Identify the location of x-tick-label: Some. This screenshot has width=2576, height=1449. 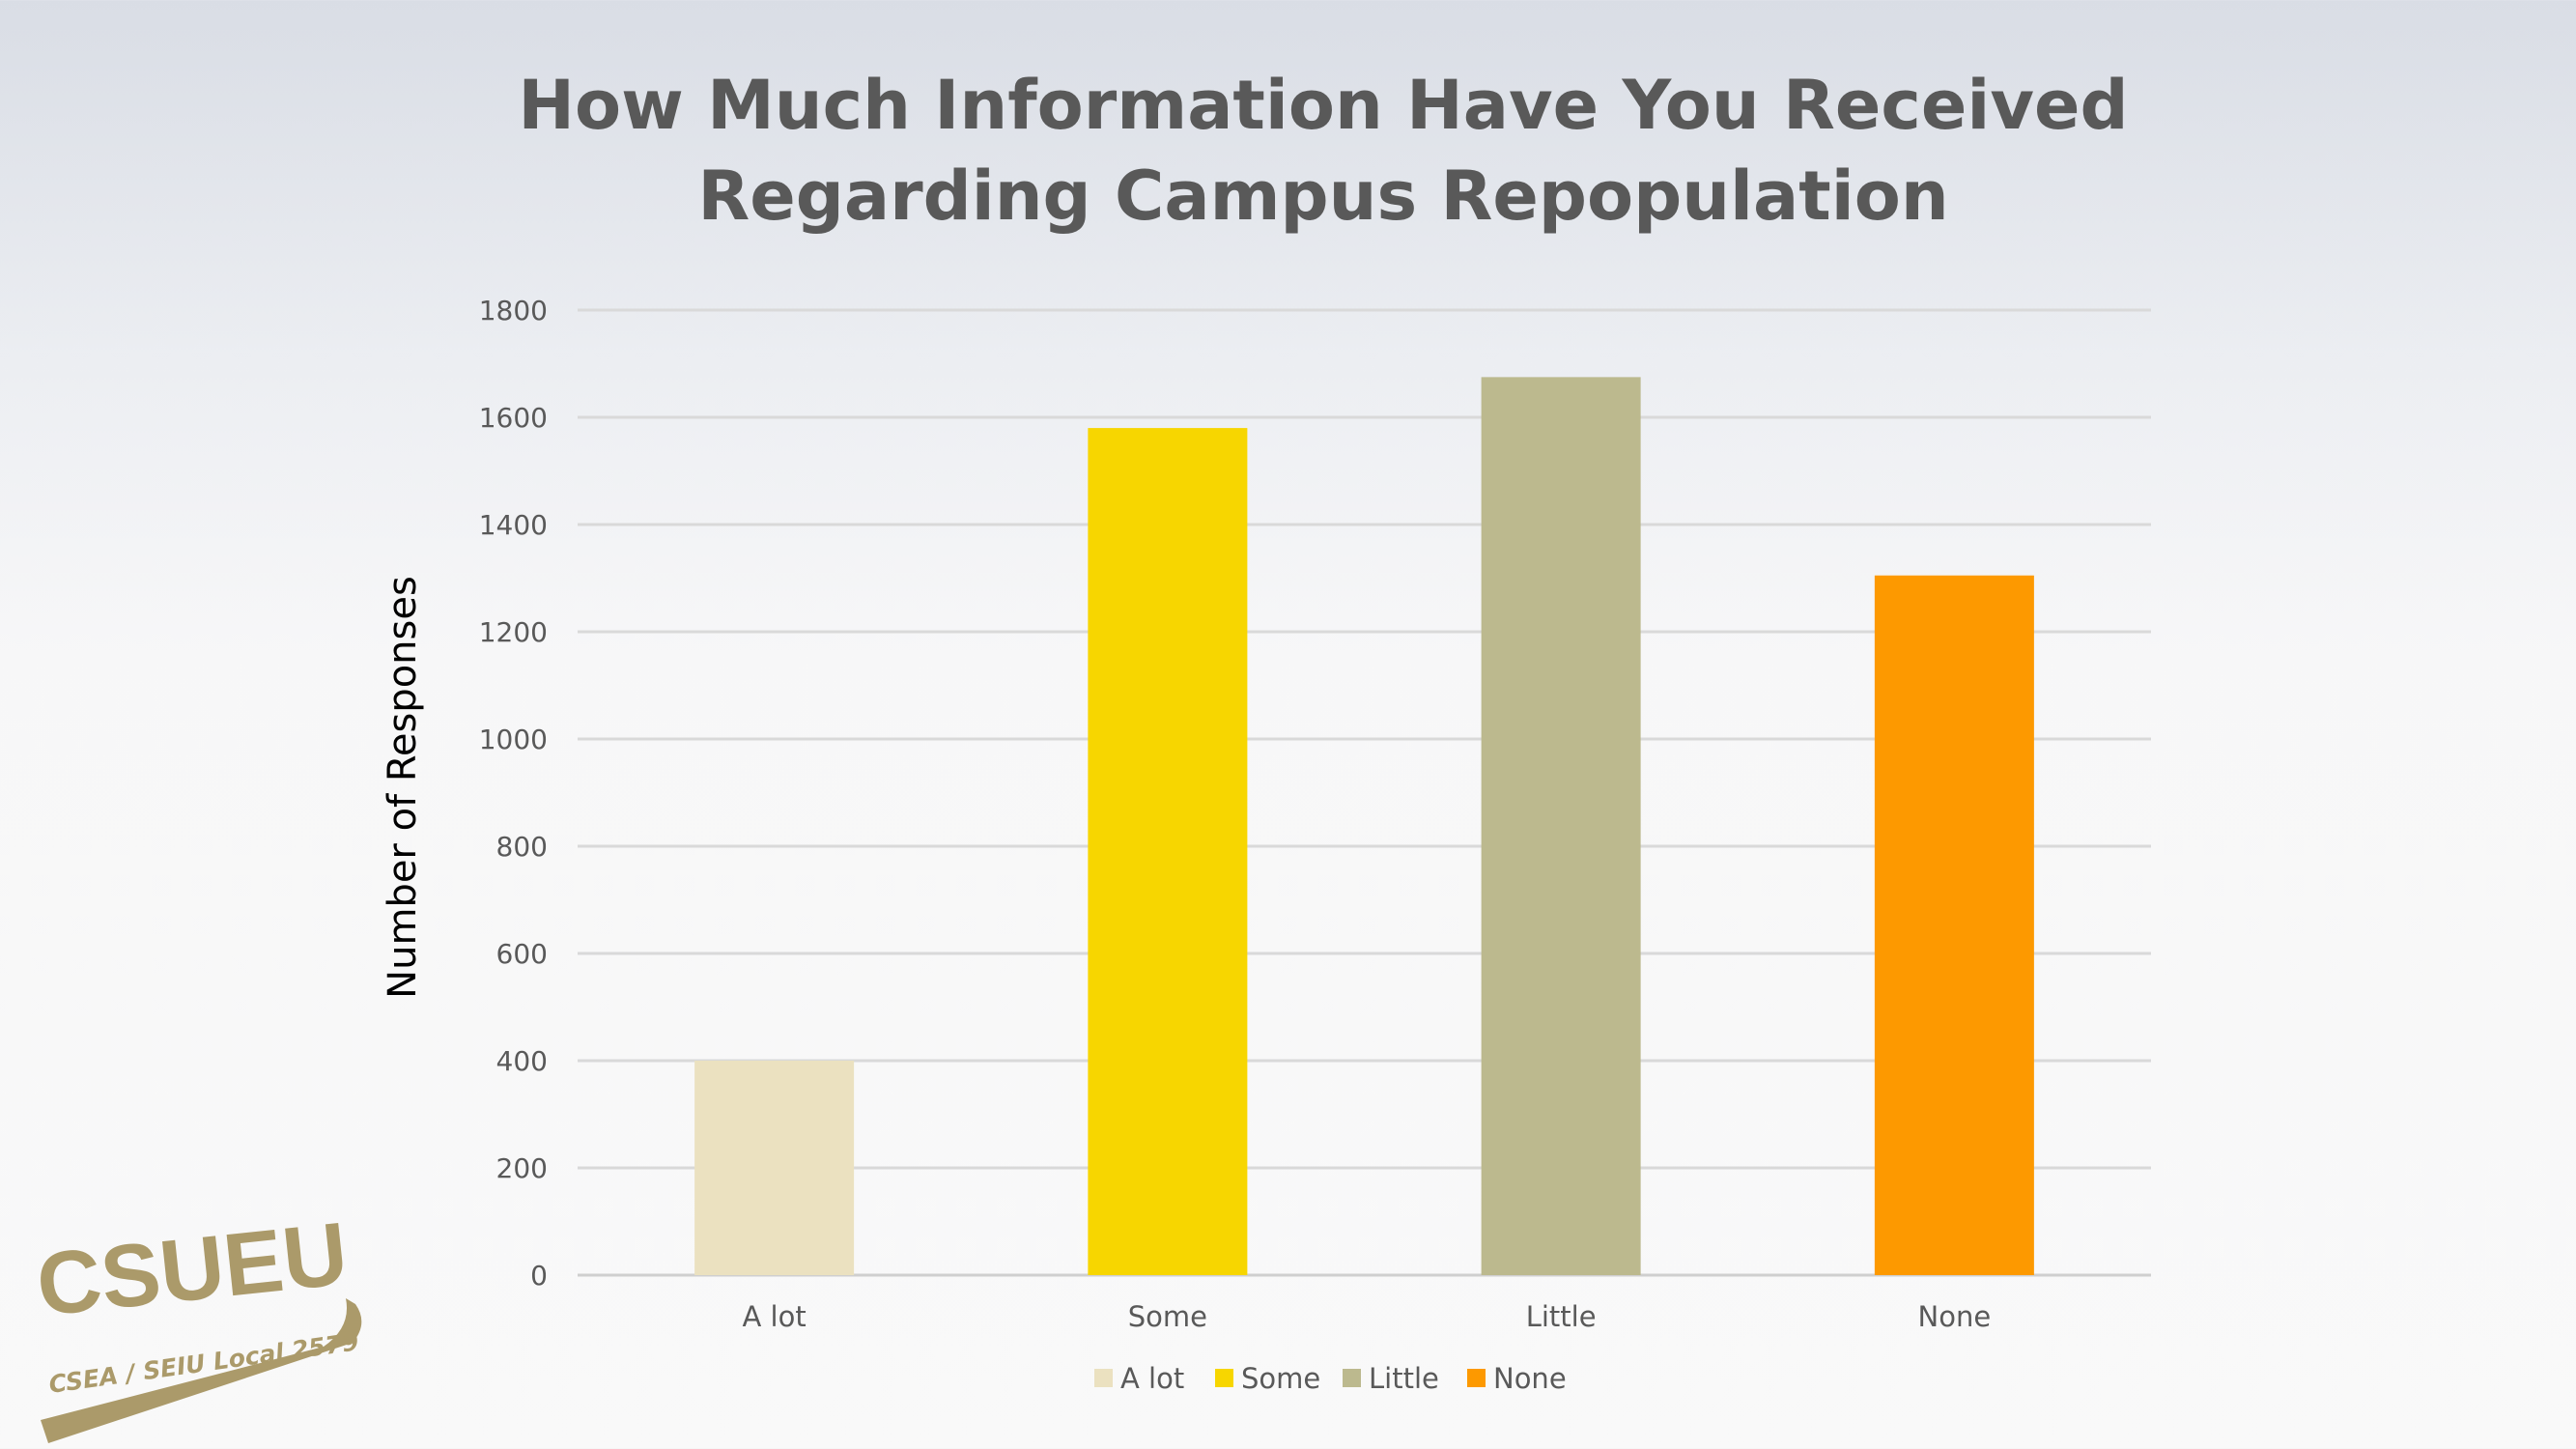
(1167, 1316).